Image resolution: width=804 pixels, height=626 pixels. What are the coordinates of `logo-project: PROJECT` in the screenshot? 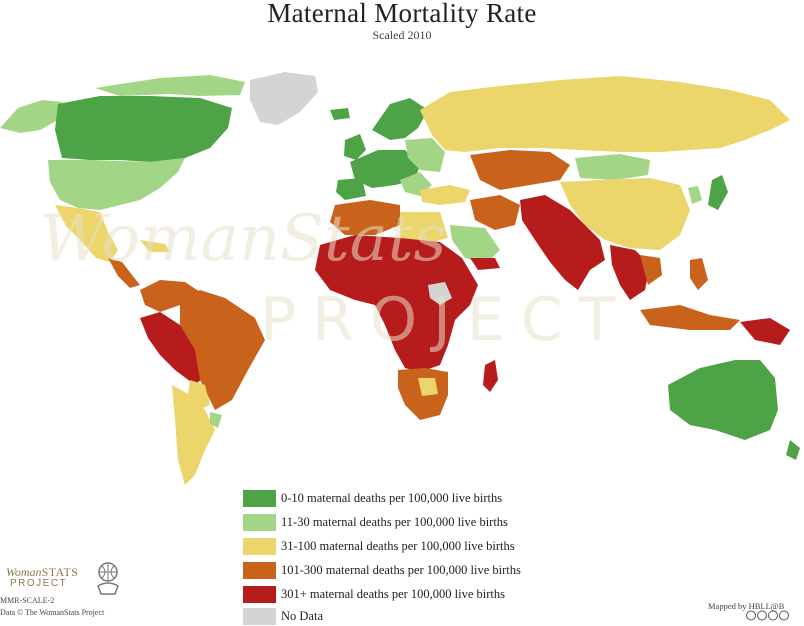 It's located at (39, 583).